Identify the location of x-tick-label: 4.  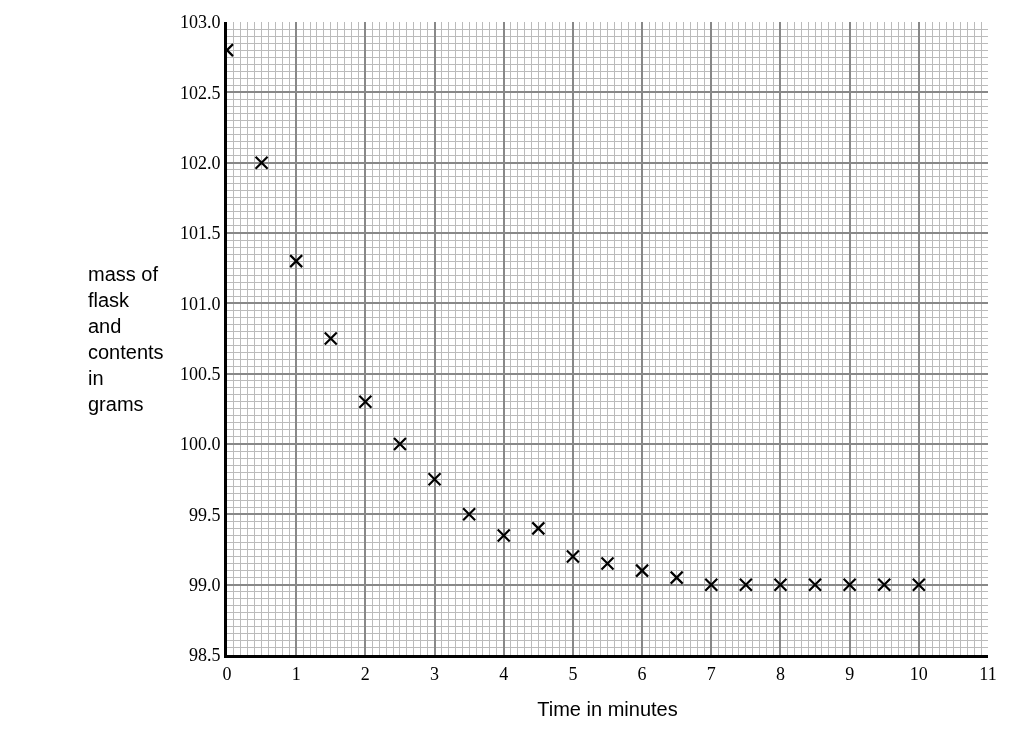
(504, 673).